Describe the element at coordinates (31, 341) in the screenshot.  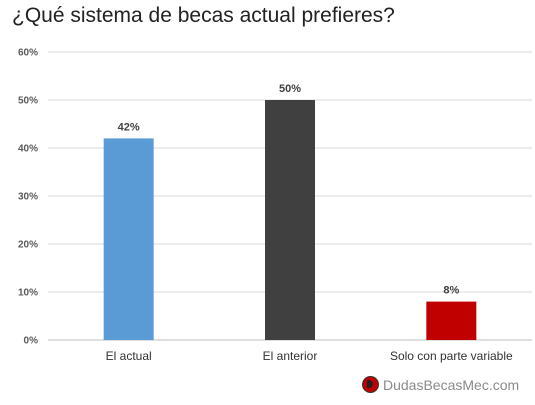
I see `y-tick-label: 0%` at that location.